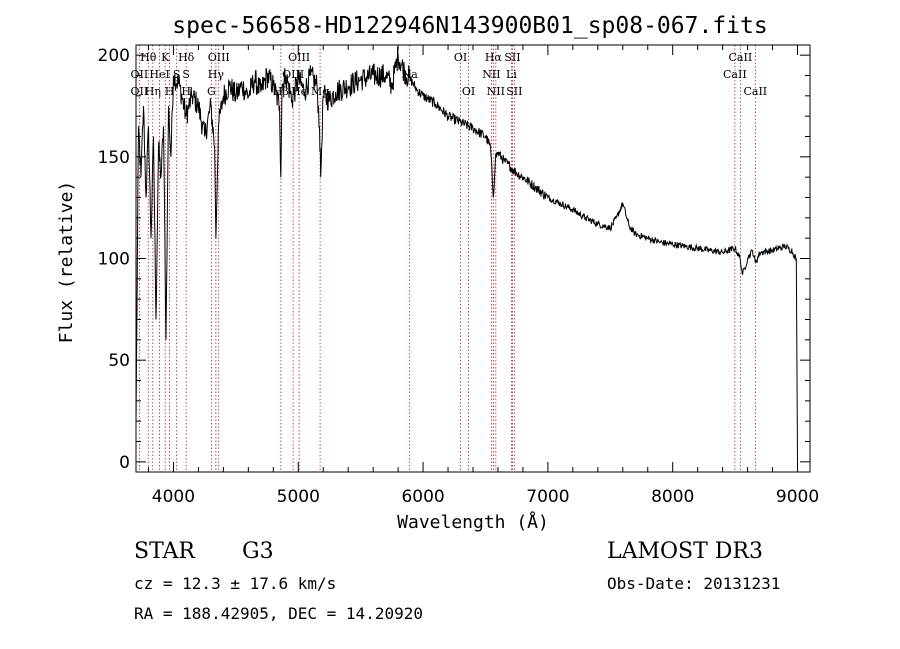 The image size is (900, 649). Describe the element at coordinates (235, 583) in the screenshot. I see `redshift-value: cz = 12.3 ± 17.6 km/s` at that location.